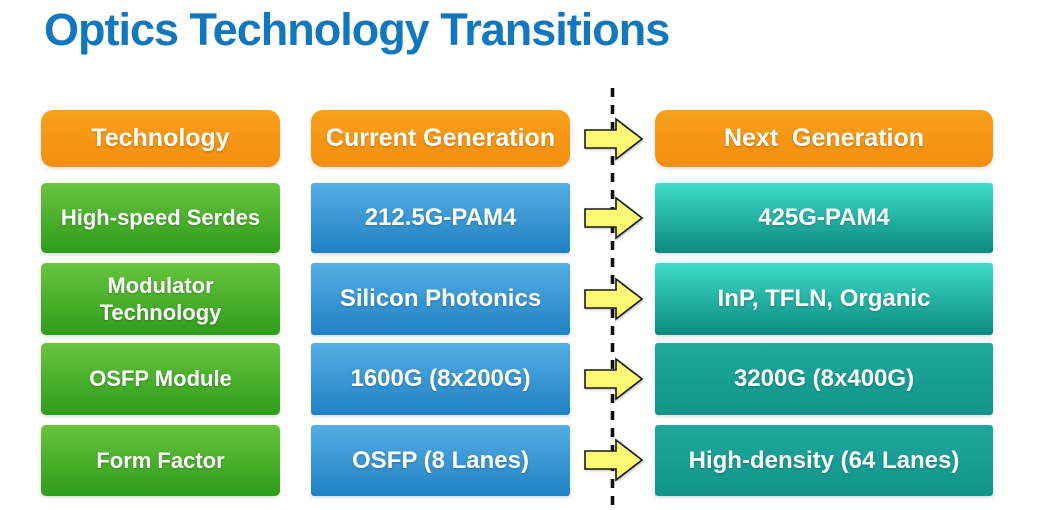 Image resolution: width=1041 pixels, height=510 pixels. I want to click on row-form-factor-technology-label: Form Factor, so click(160, 460).